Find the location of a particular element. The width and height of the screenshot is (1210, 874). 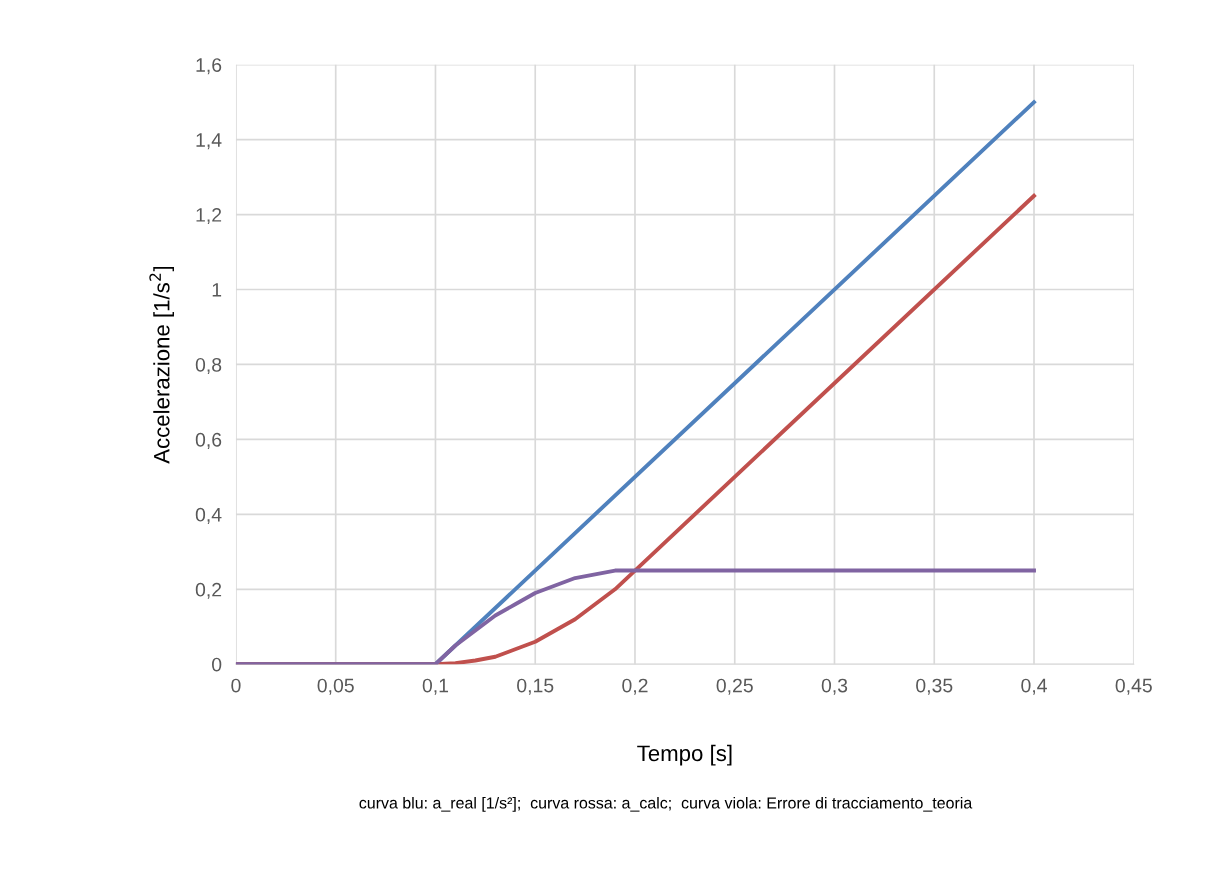

x-tick-label: 0,15 is located at coordinates (535, 686).